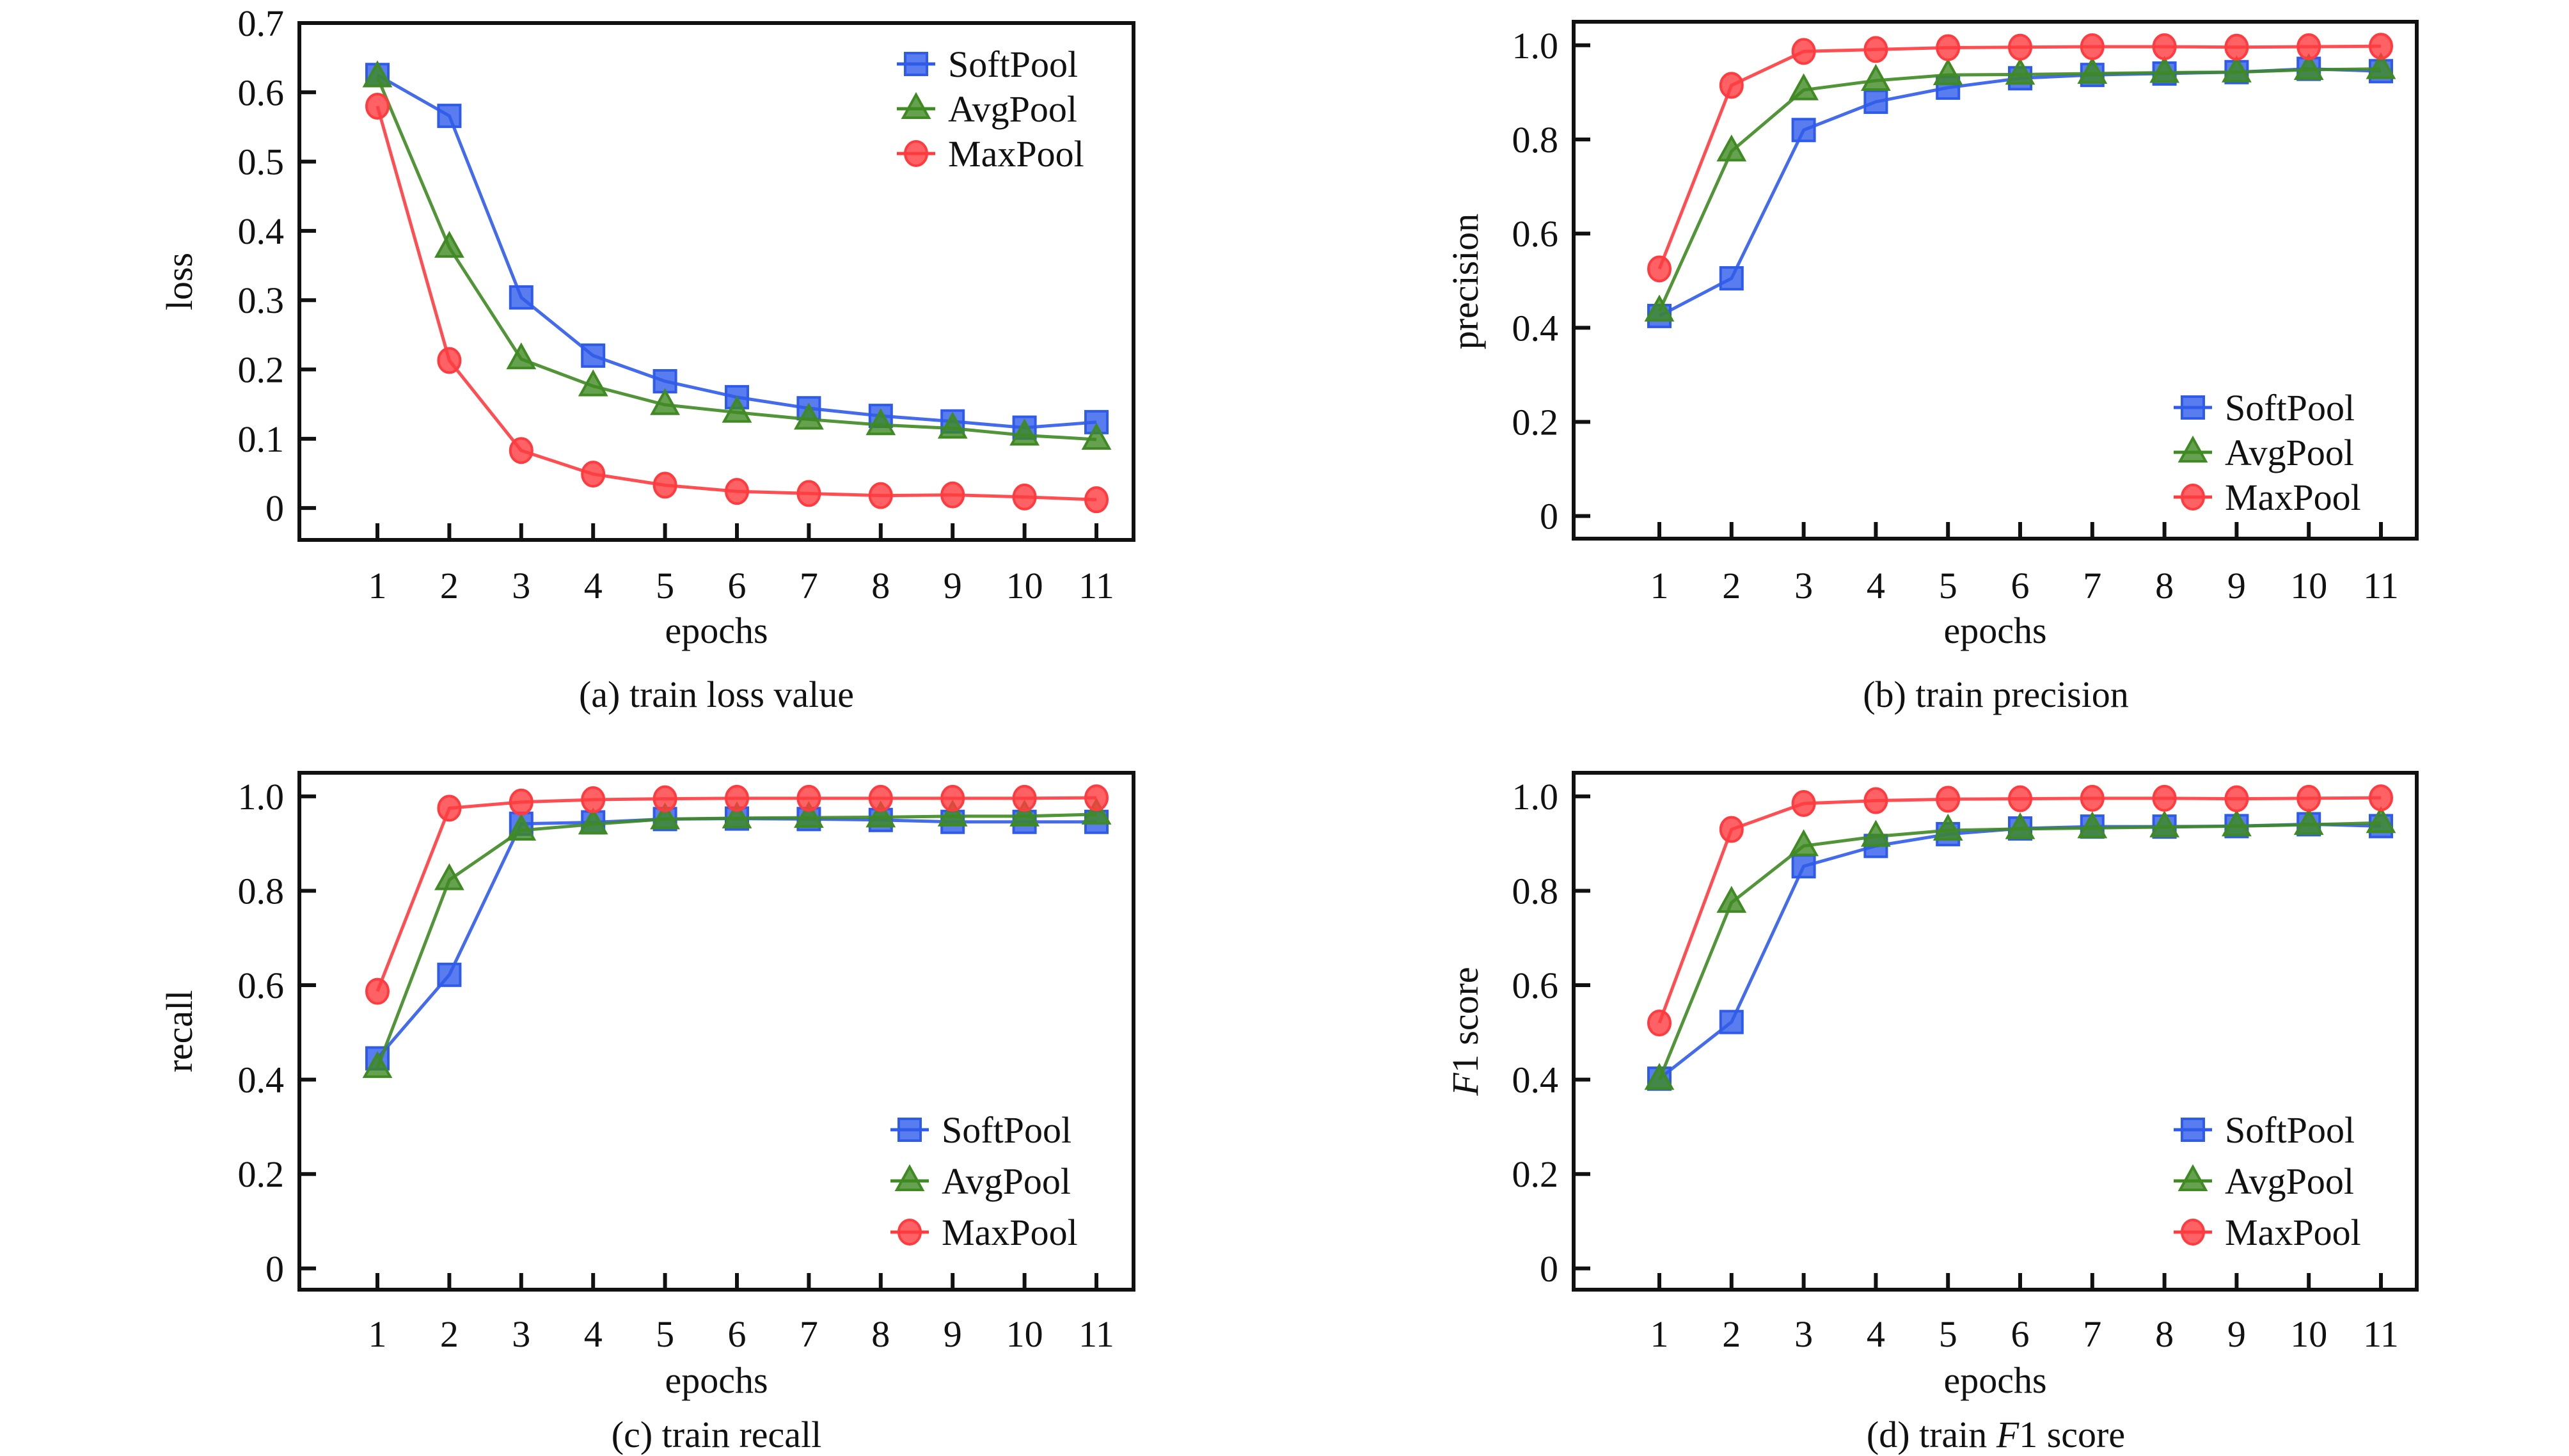 This screenshot has height=1456, width=2569. Describe the element at coordinates (1465, 282) in the screenshot. I see `y-axis-title: precision` at that location.